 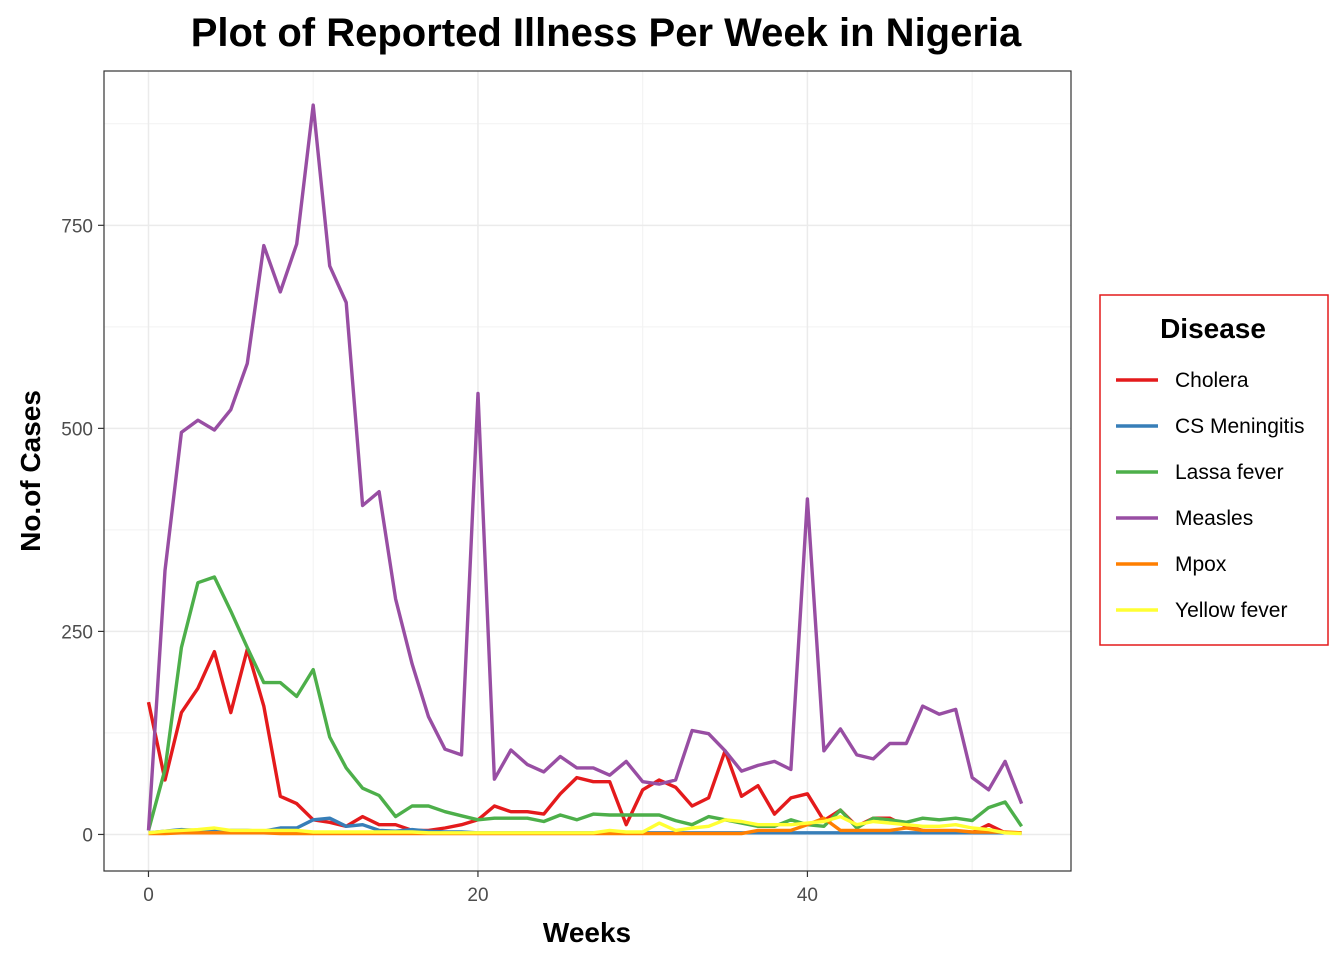 What do you see at coordinates (148, 895) in the screenshot?
I see `x-tick-label: 0` at bounding box center [148, 895].